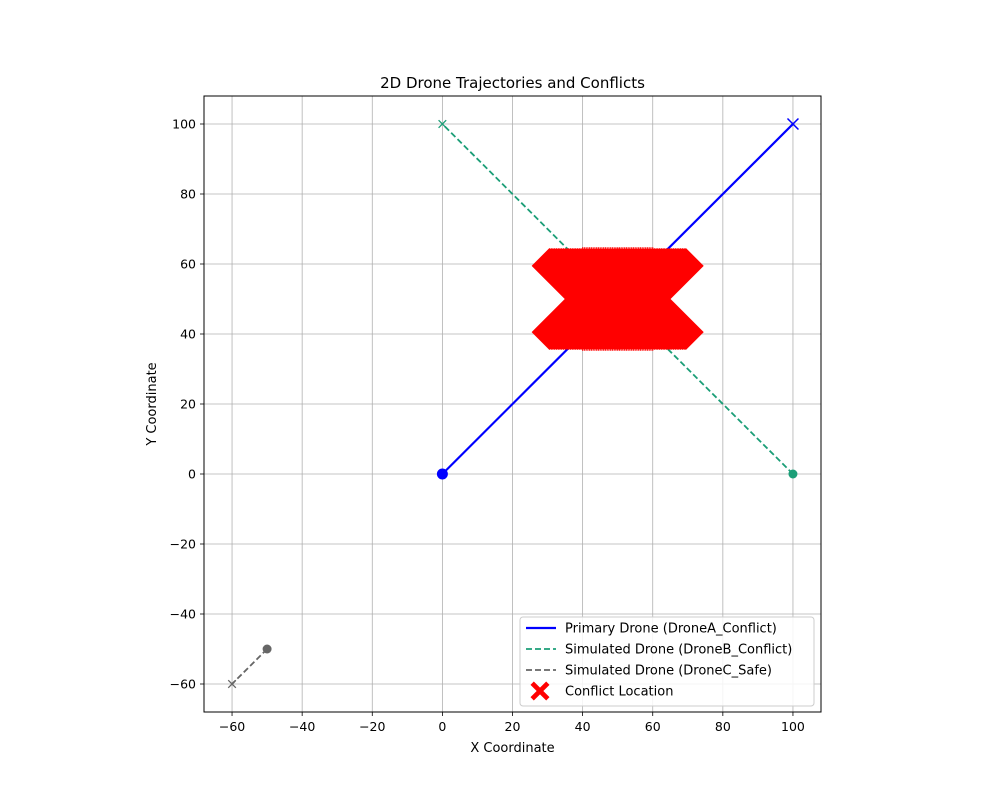 This screenshot has width=1000, height=800. What do you see at coordinates (668, 671) in the screenshot?
I see `legend-label-2: Simulated Drone (DroneC_Safe)` at bounding box center [668, 671].